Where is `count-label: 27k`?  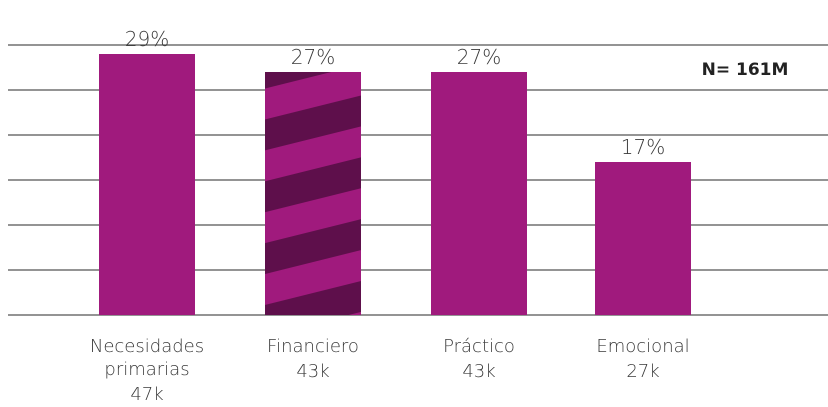
count-label: 27k is located at coordinates (643, 371).